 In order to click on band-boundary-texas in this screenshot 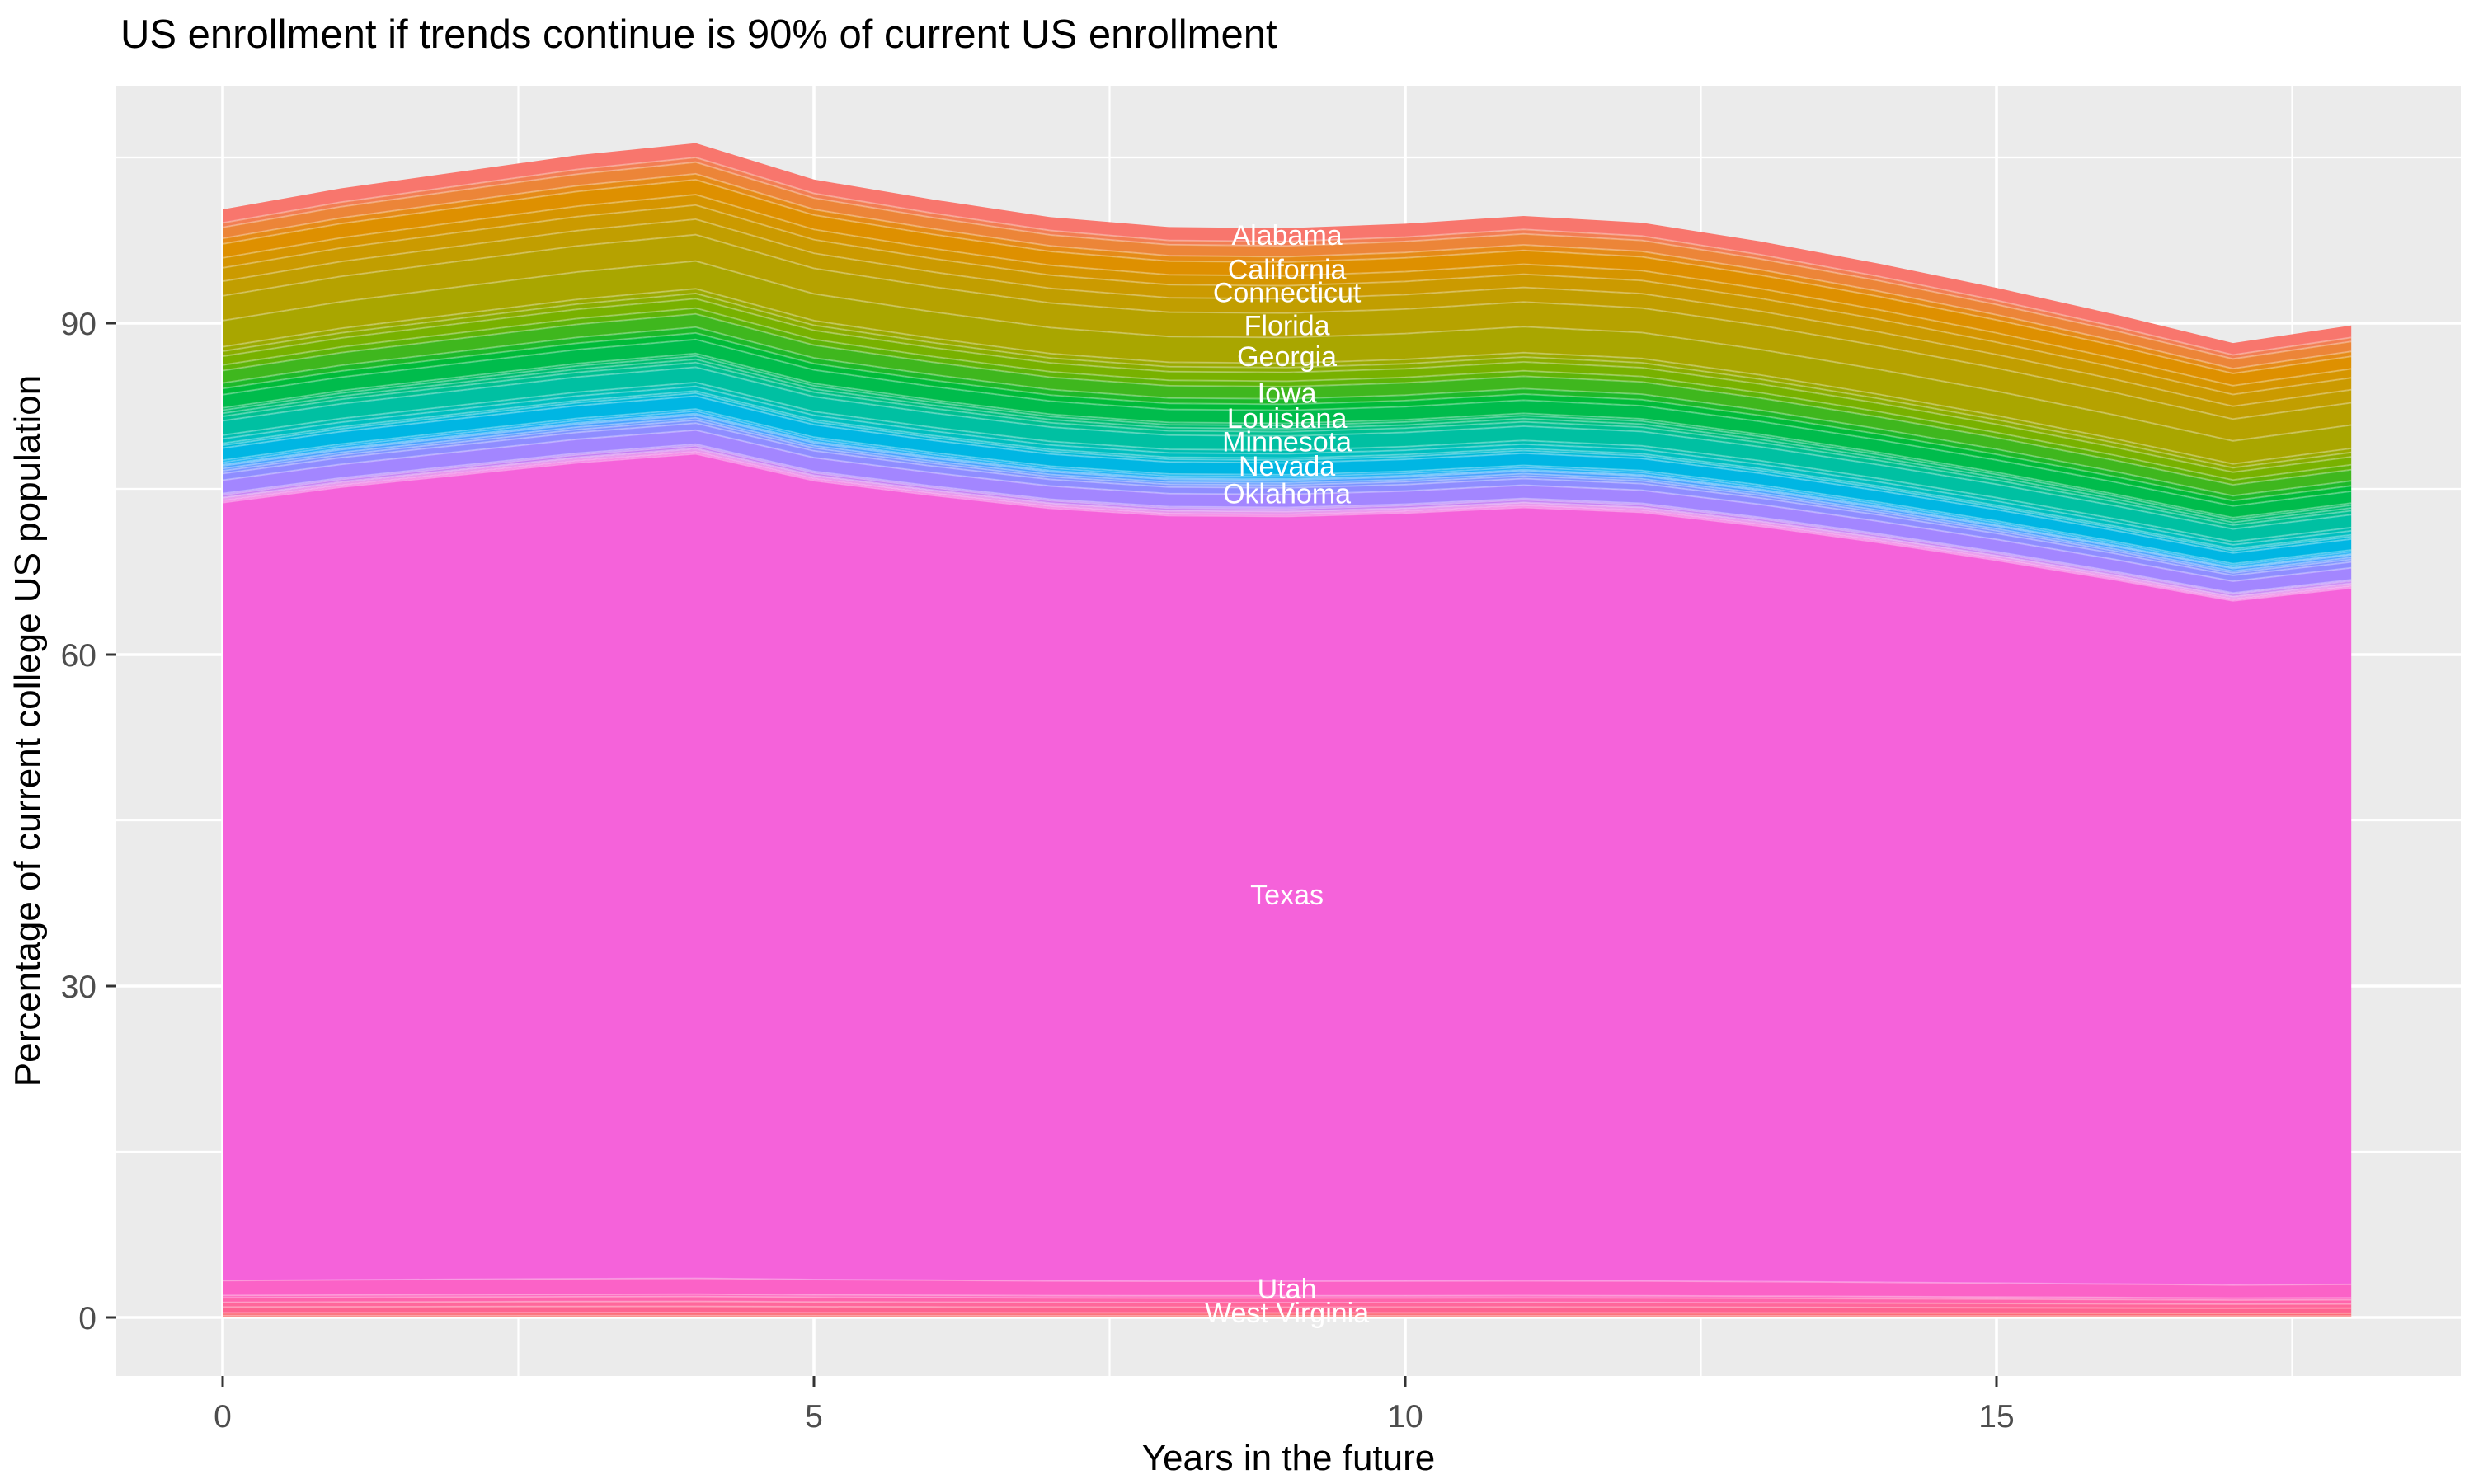, I will do `click(1287, 527)`.